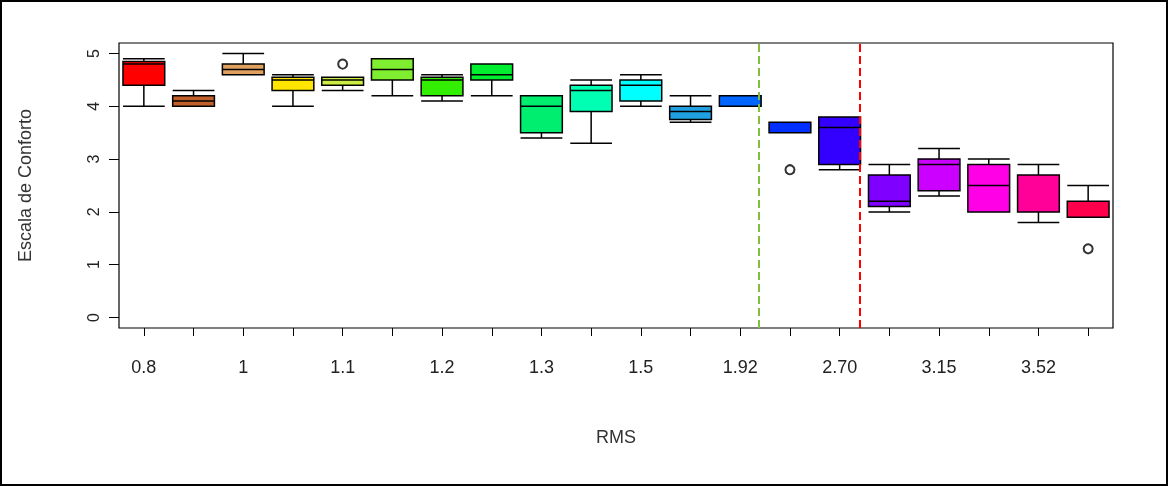 This screenshot has width=1168, height=486. Describe the element at coordinates (1038, 367) in the screenshot. I see `x-tick-label: 3.52` at that location.